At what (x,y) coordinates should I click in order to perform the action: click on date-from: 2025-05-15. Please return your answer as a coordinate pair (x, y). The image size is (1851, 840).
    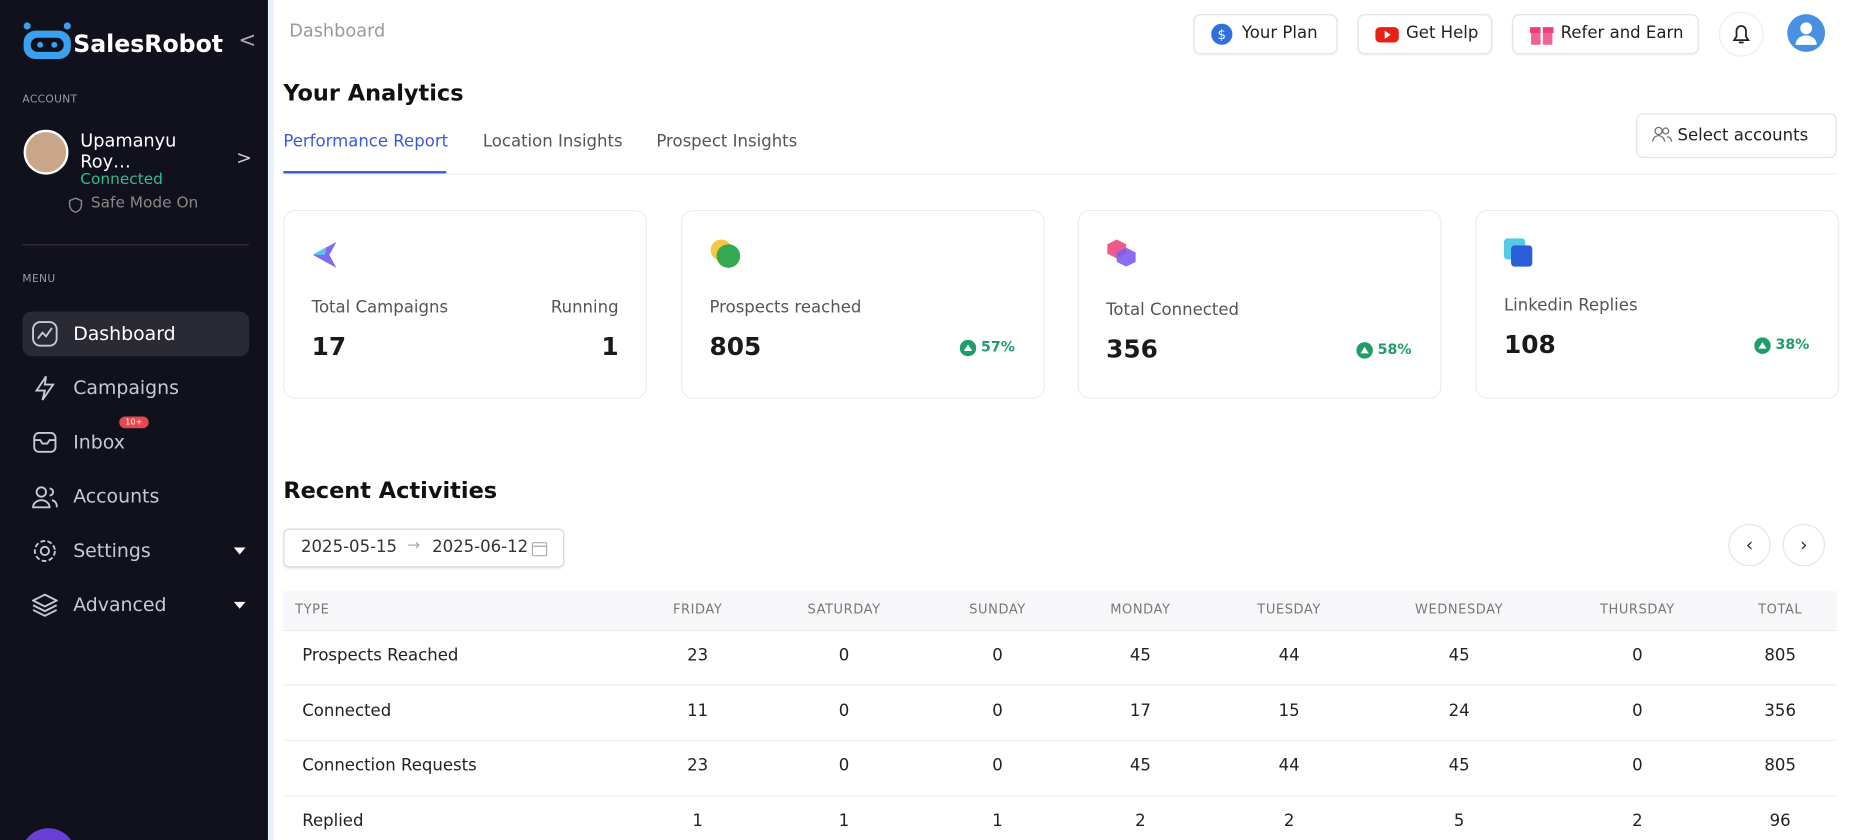
    Looking at the image, I should click on (349, 547).